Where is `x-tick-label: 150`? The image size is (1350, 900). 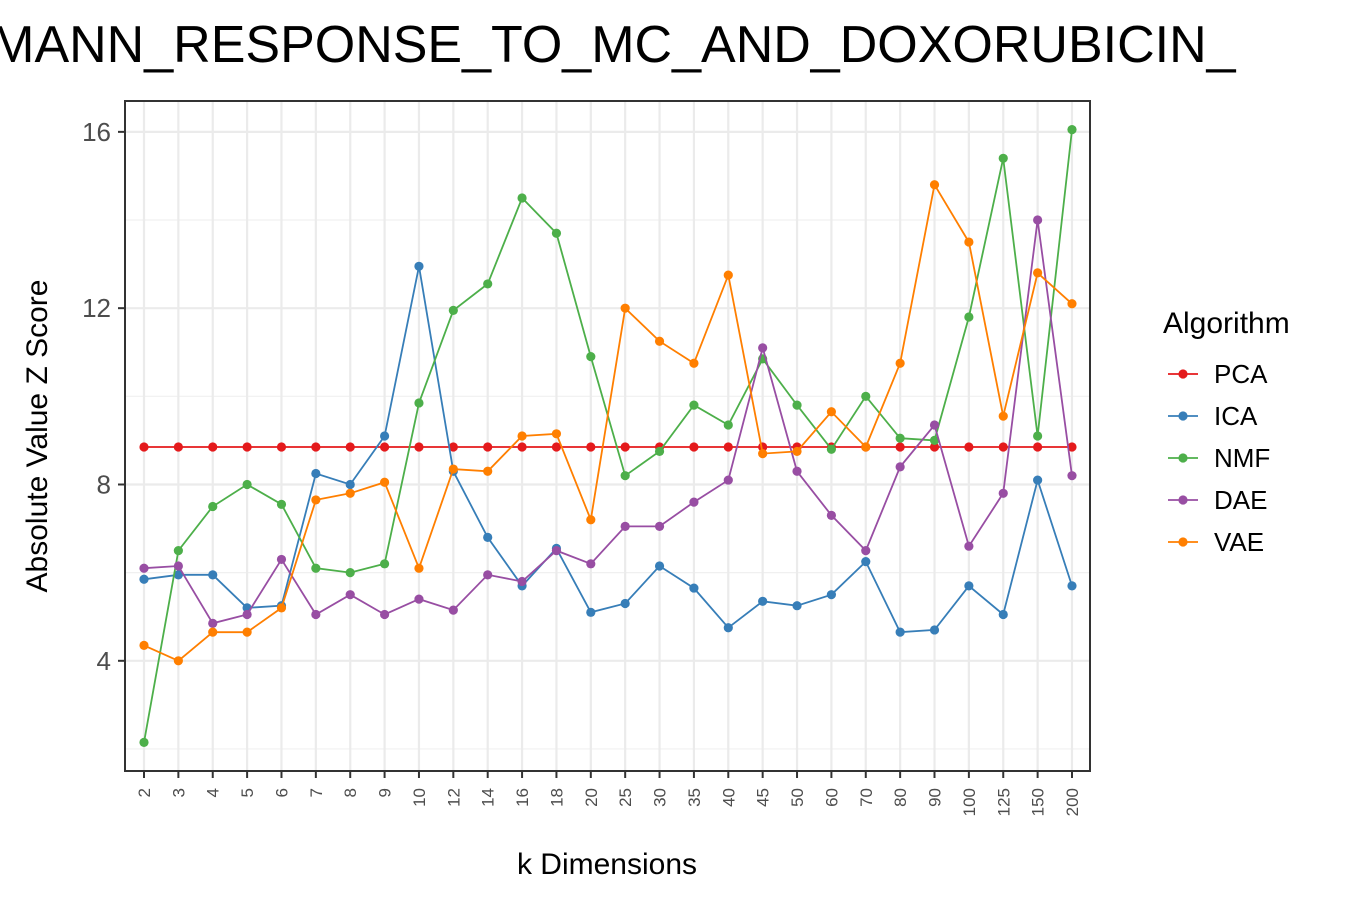 x-tick-label: 150 is located at coordinates (1038, 802).